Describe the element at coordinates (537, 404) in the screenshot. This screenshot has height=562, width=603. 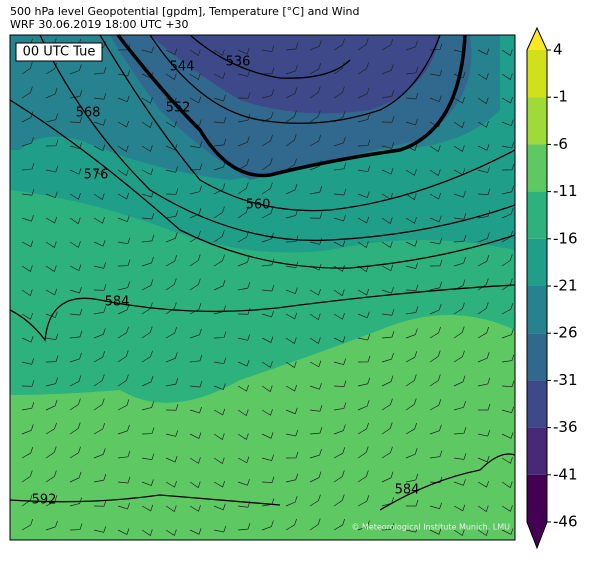
I see `colorbar-band` at that location.